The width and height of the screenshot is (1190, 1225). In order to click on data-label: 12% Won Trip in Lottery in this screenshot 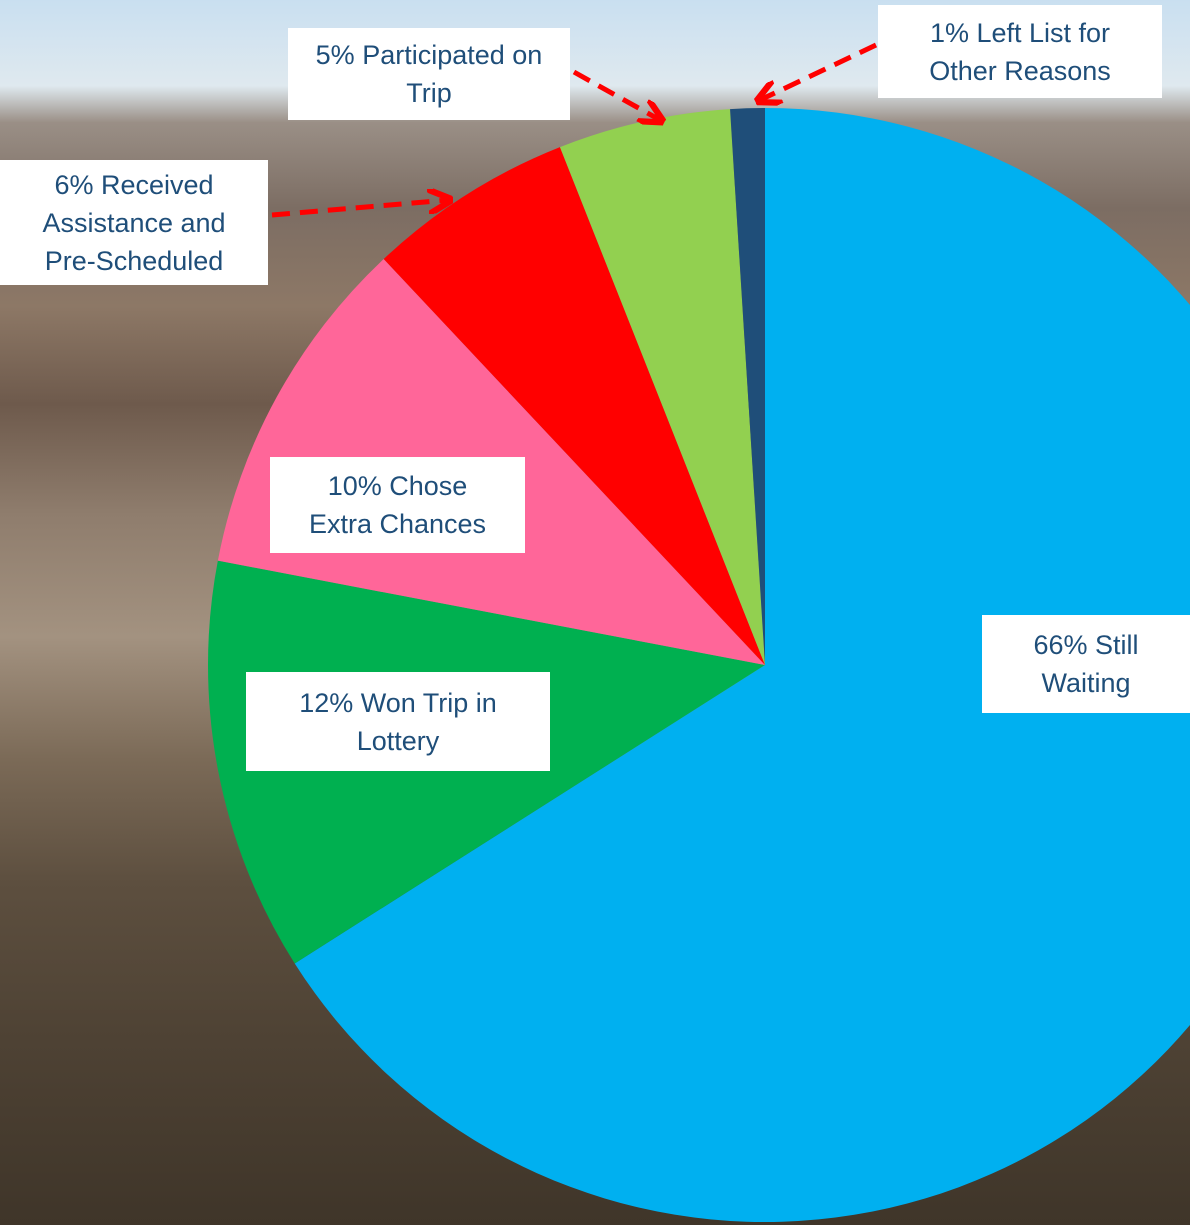, I will do `click(398, 721)`.